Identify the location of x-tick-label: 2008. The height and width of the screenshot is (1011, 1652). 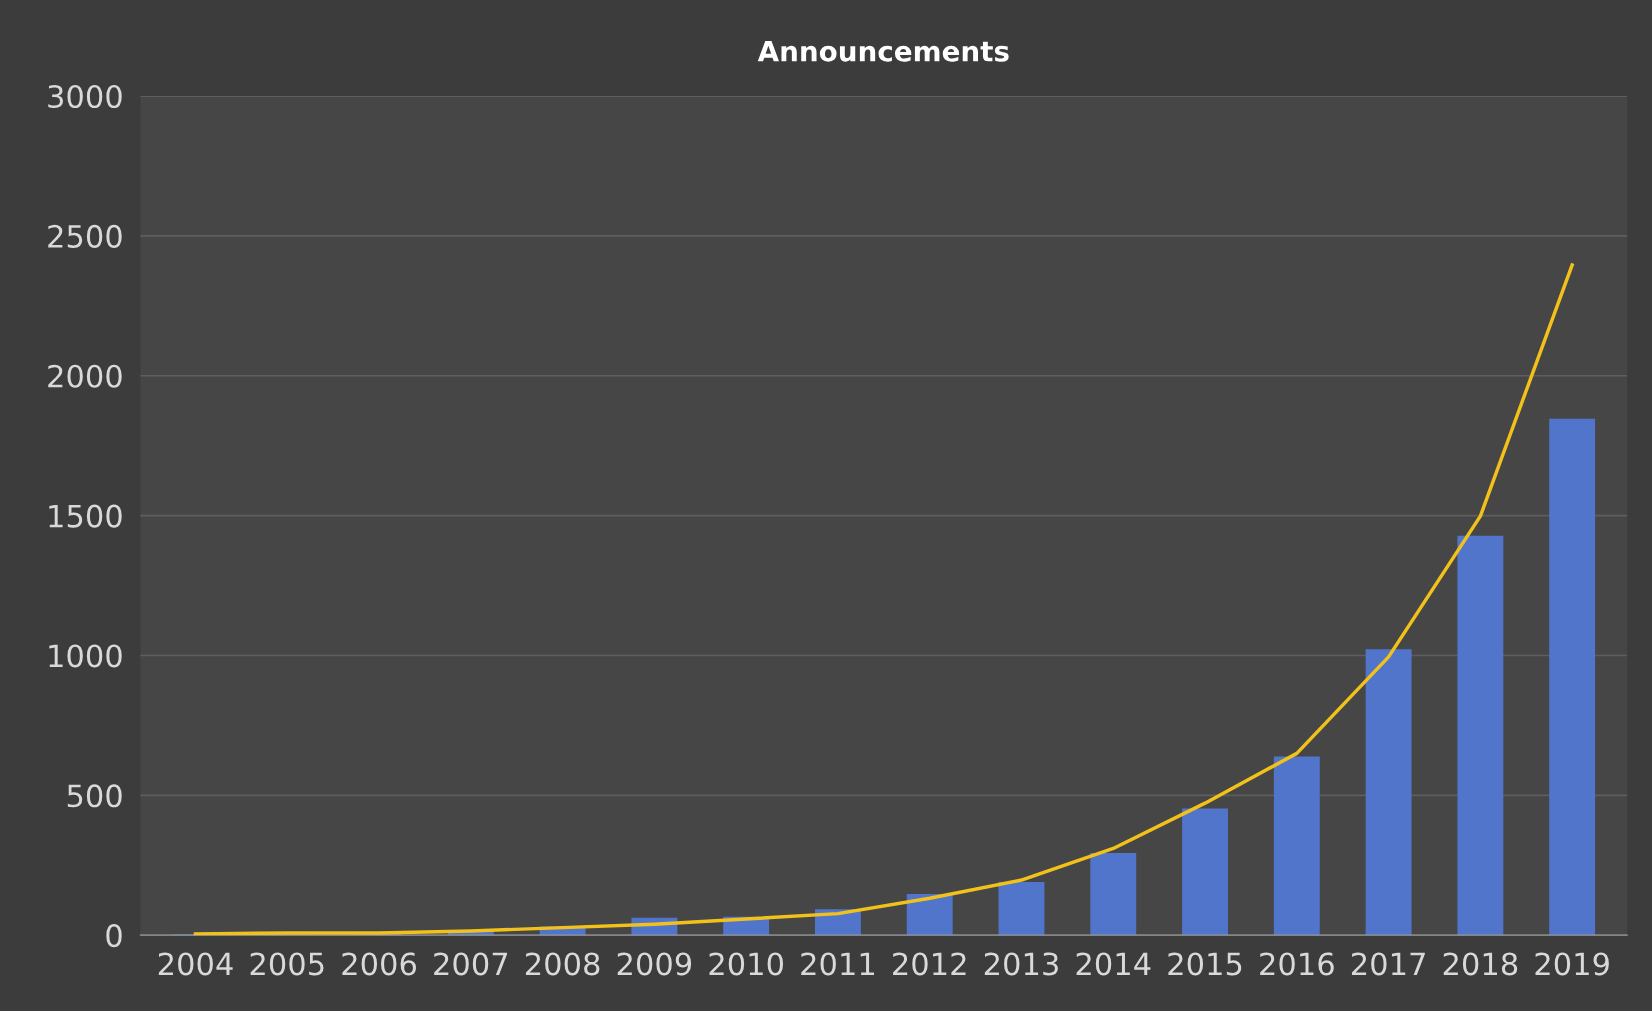
(562, 964).